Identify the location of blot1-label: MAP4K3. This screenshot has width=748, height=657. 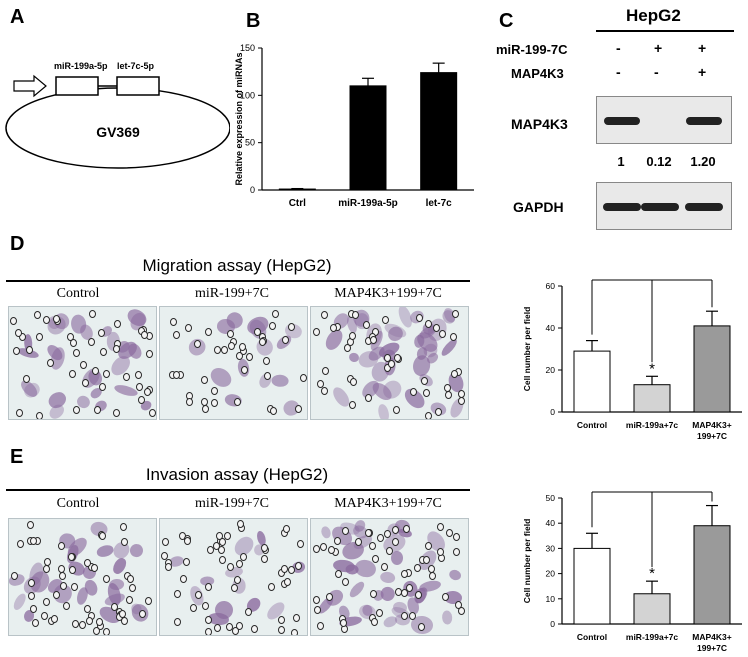
(539, 124).